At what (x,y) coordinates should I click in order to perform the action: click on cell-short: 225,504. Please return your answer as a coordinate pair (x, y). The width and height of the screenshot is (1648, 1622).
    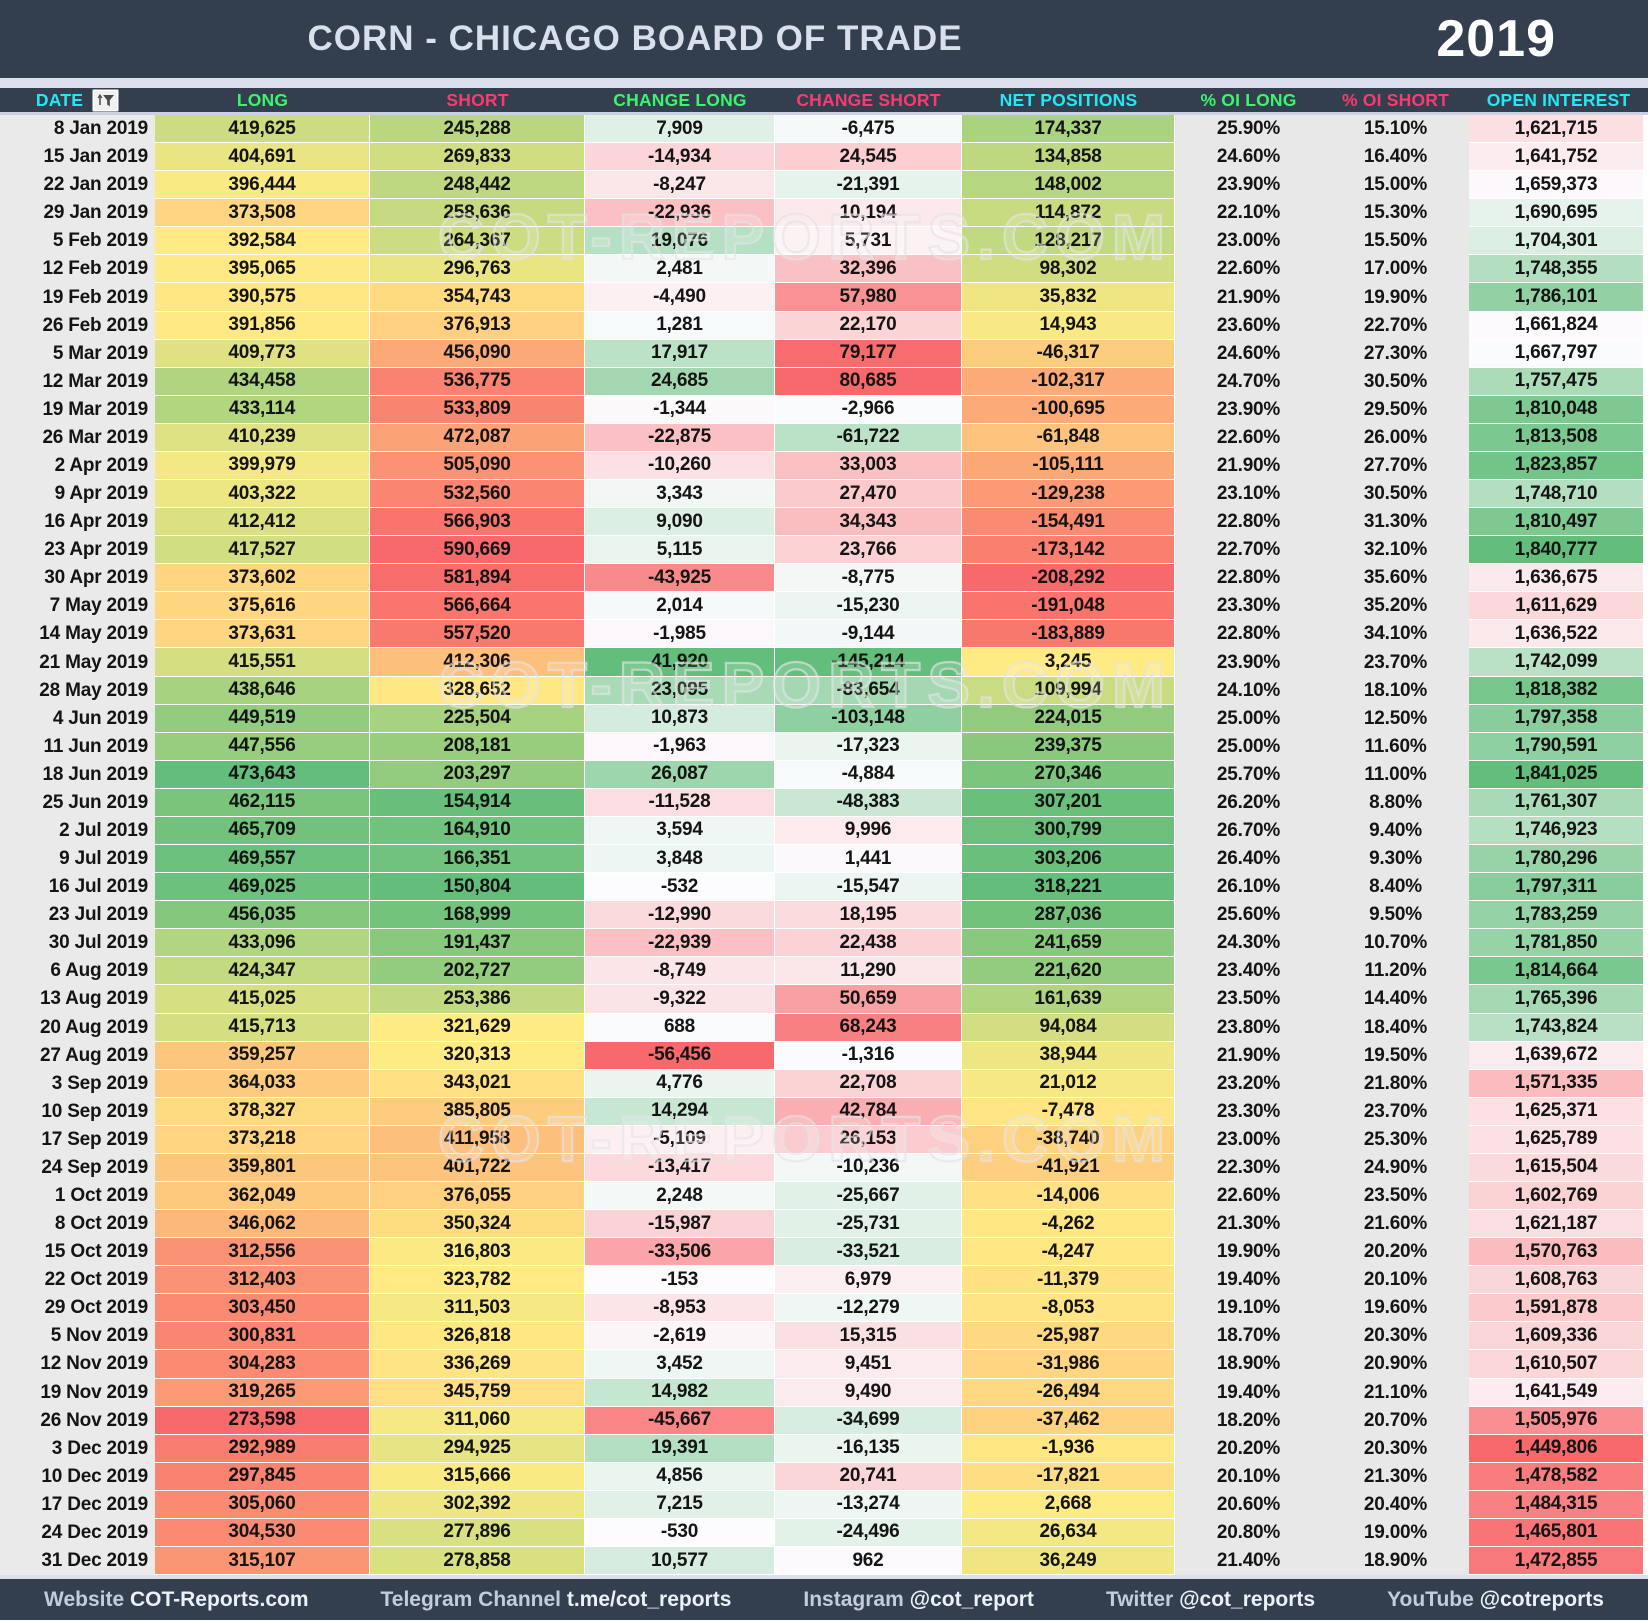
    Looking at the image, I should click on (477, 718).